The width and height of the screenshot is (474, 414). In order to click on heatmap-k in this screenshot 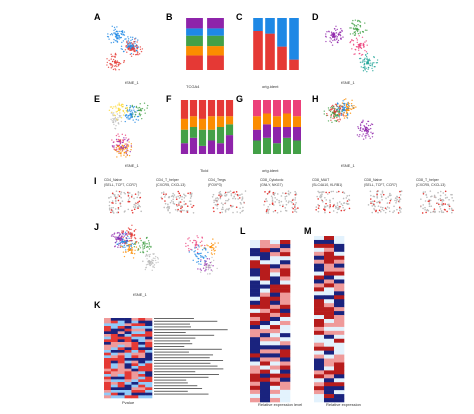, I will do `click(128, 358)`.